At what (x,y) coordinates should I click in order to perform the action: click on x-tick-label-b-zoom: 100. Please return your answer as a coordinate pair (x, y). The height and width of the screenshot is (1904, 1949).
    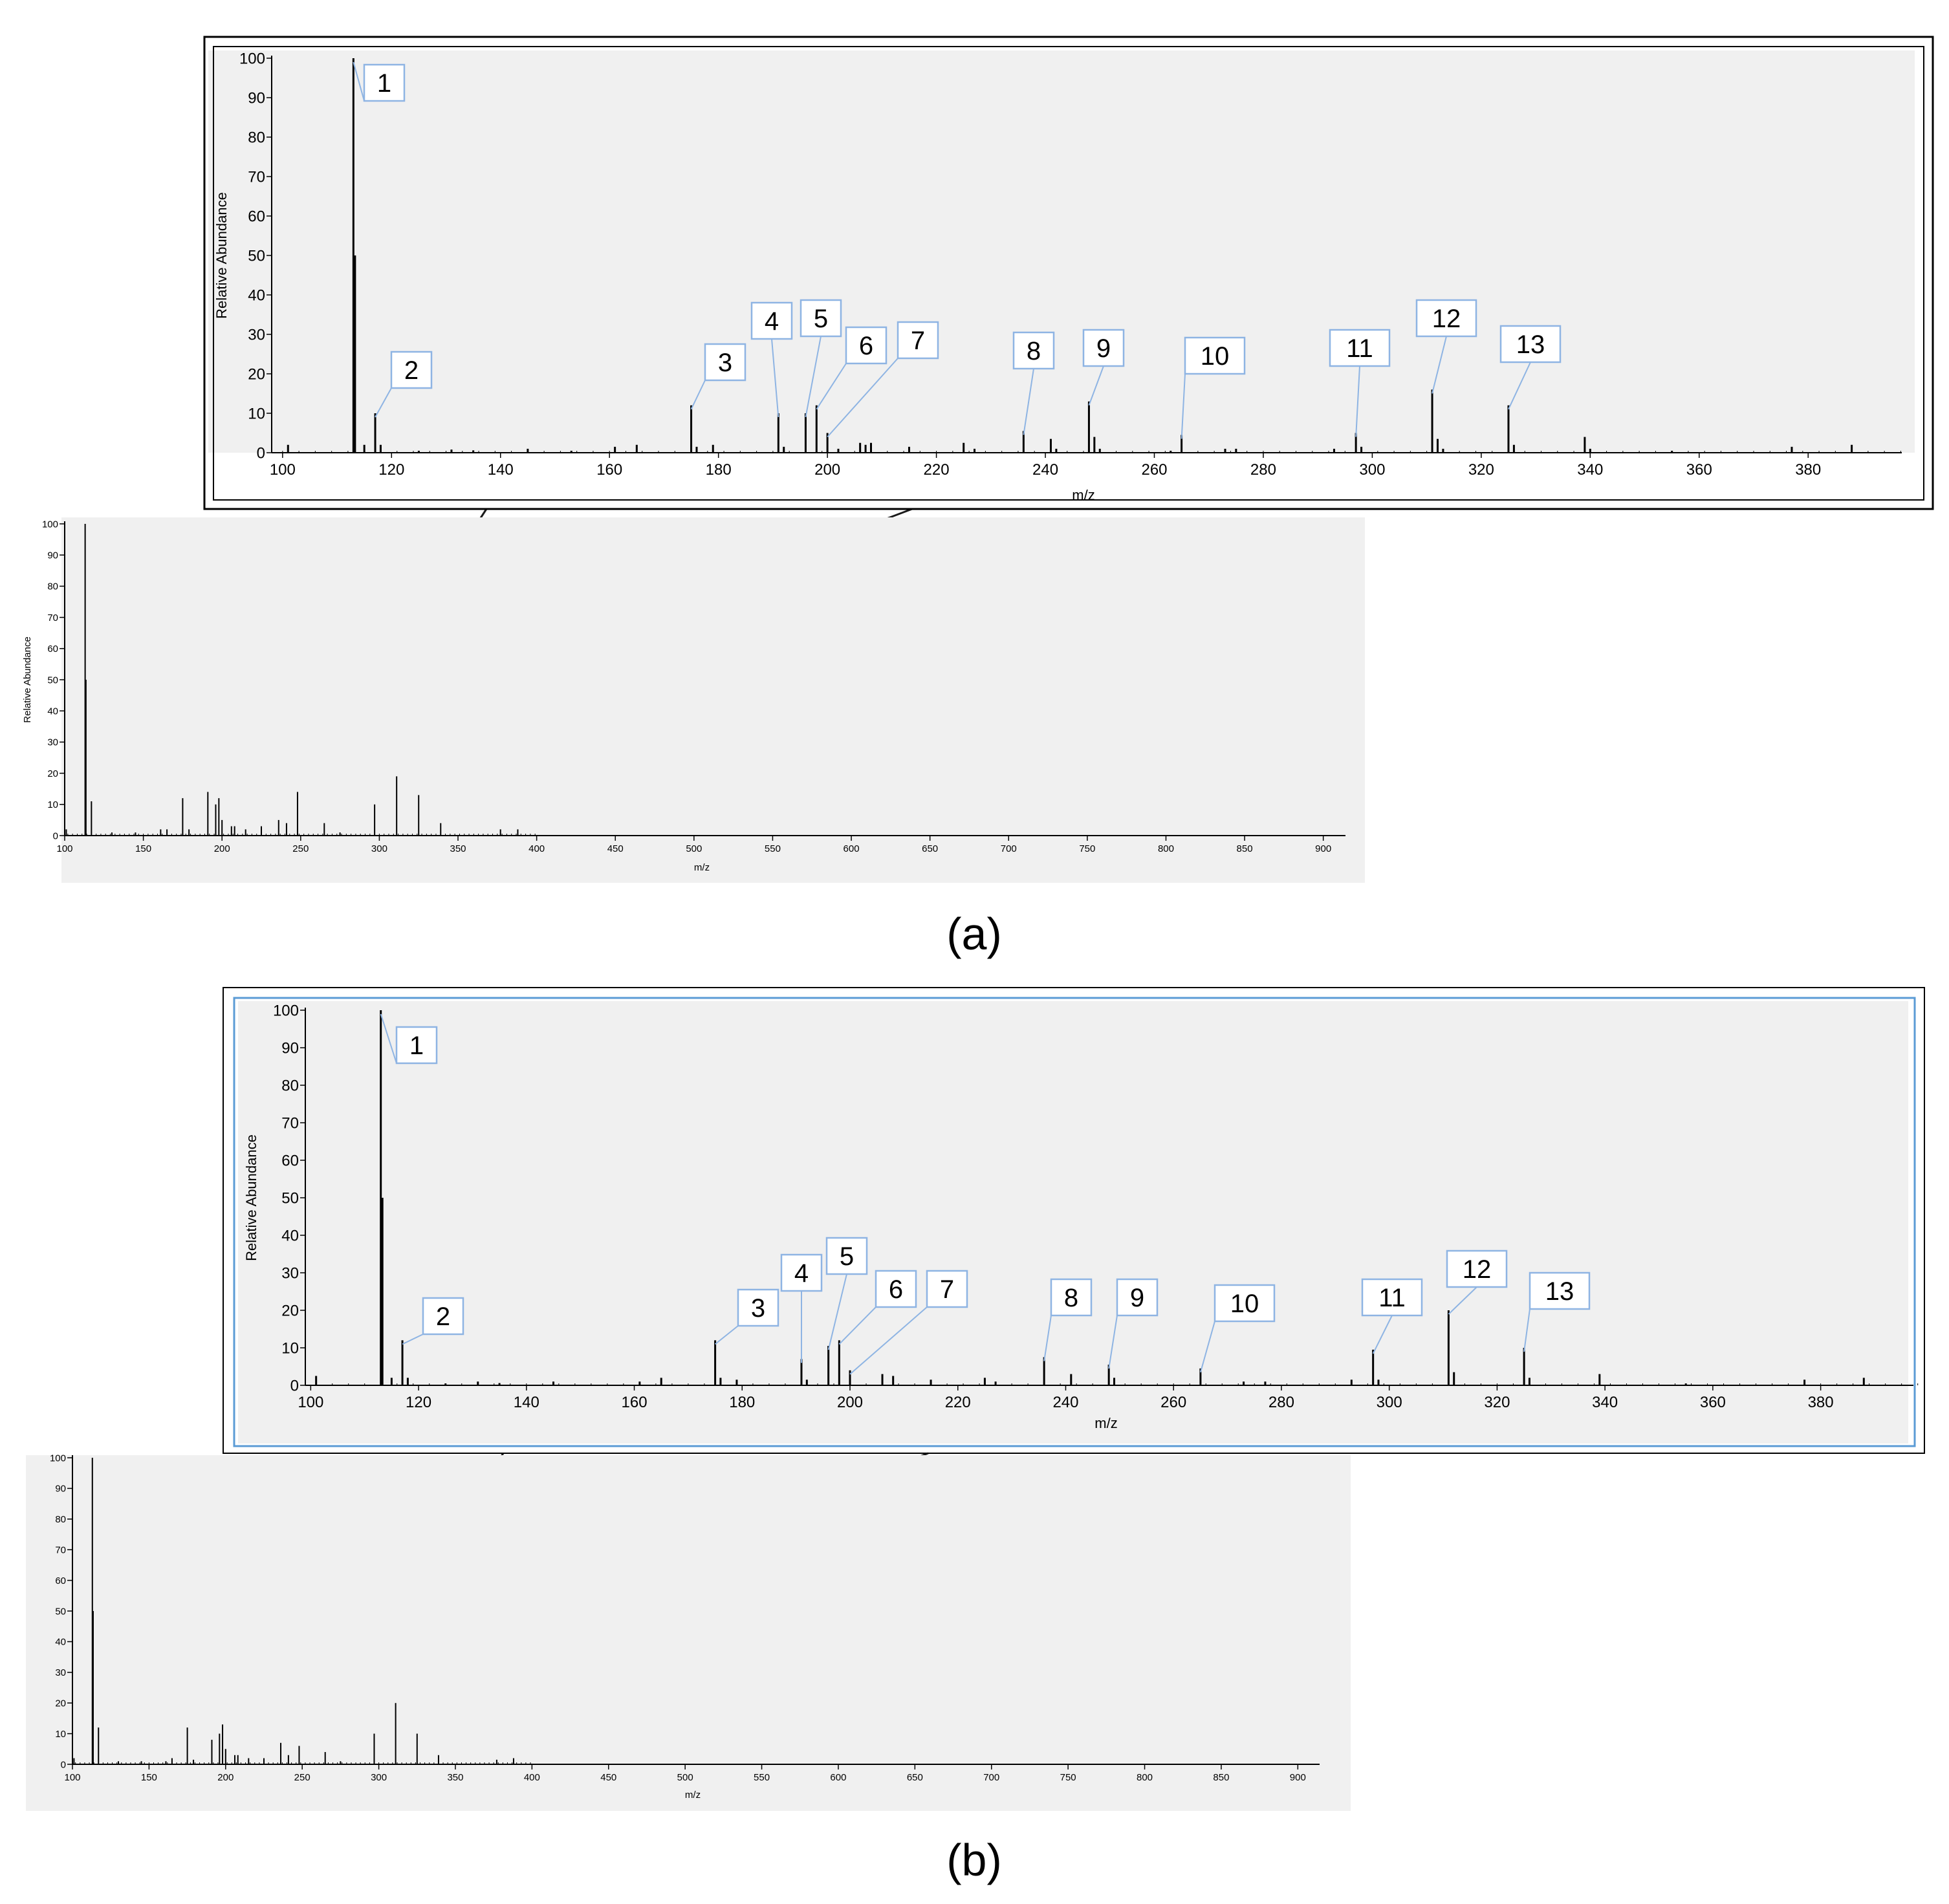
    Looking at the image, I should click on (310, 1402).